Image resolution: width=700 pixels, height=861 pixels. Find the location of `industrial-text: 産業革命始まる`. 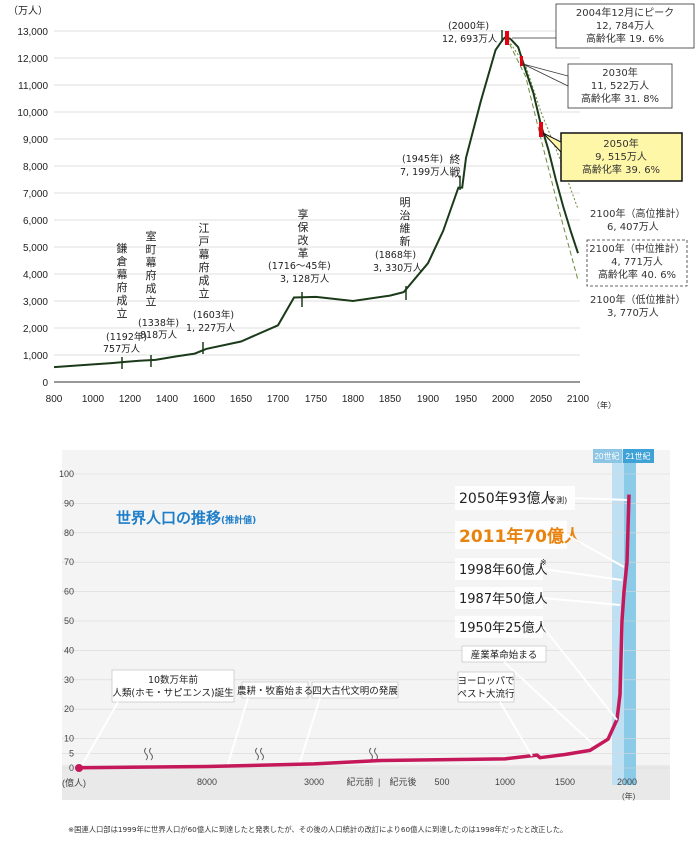

industrial-text: 産業革命始まる is located at coordinates (504, 655).